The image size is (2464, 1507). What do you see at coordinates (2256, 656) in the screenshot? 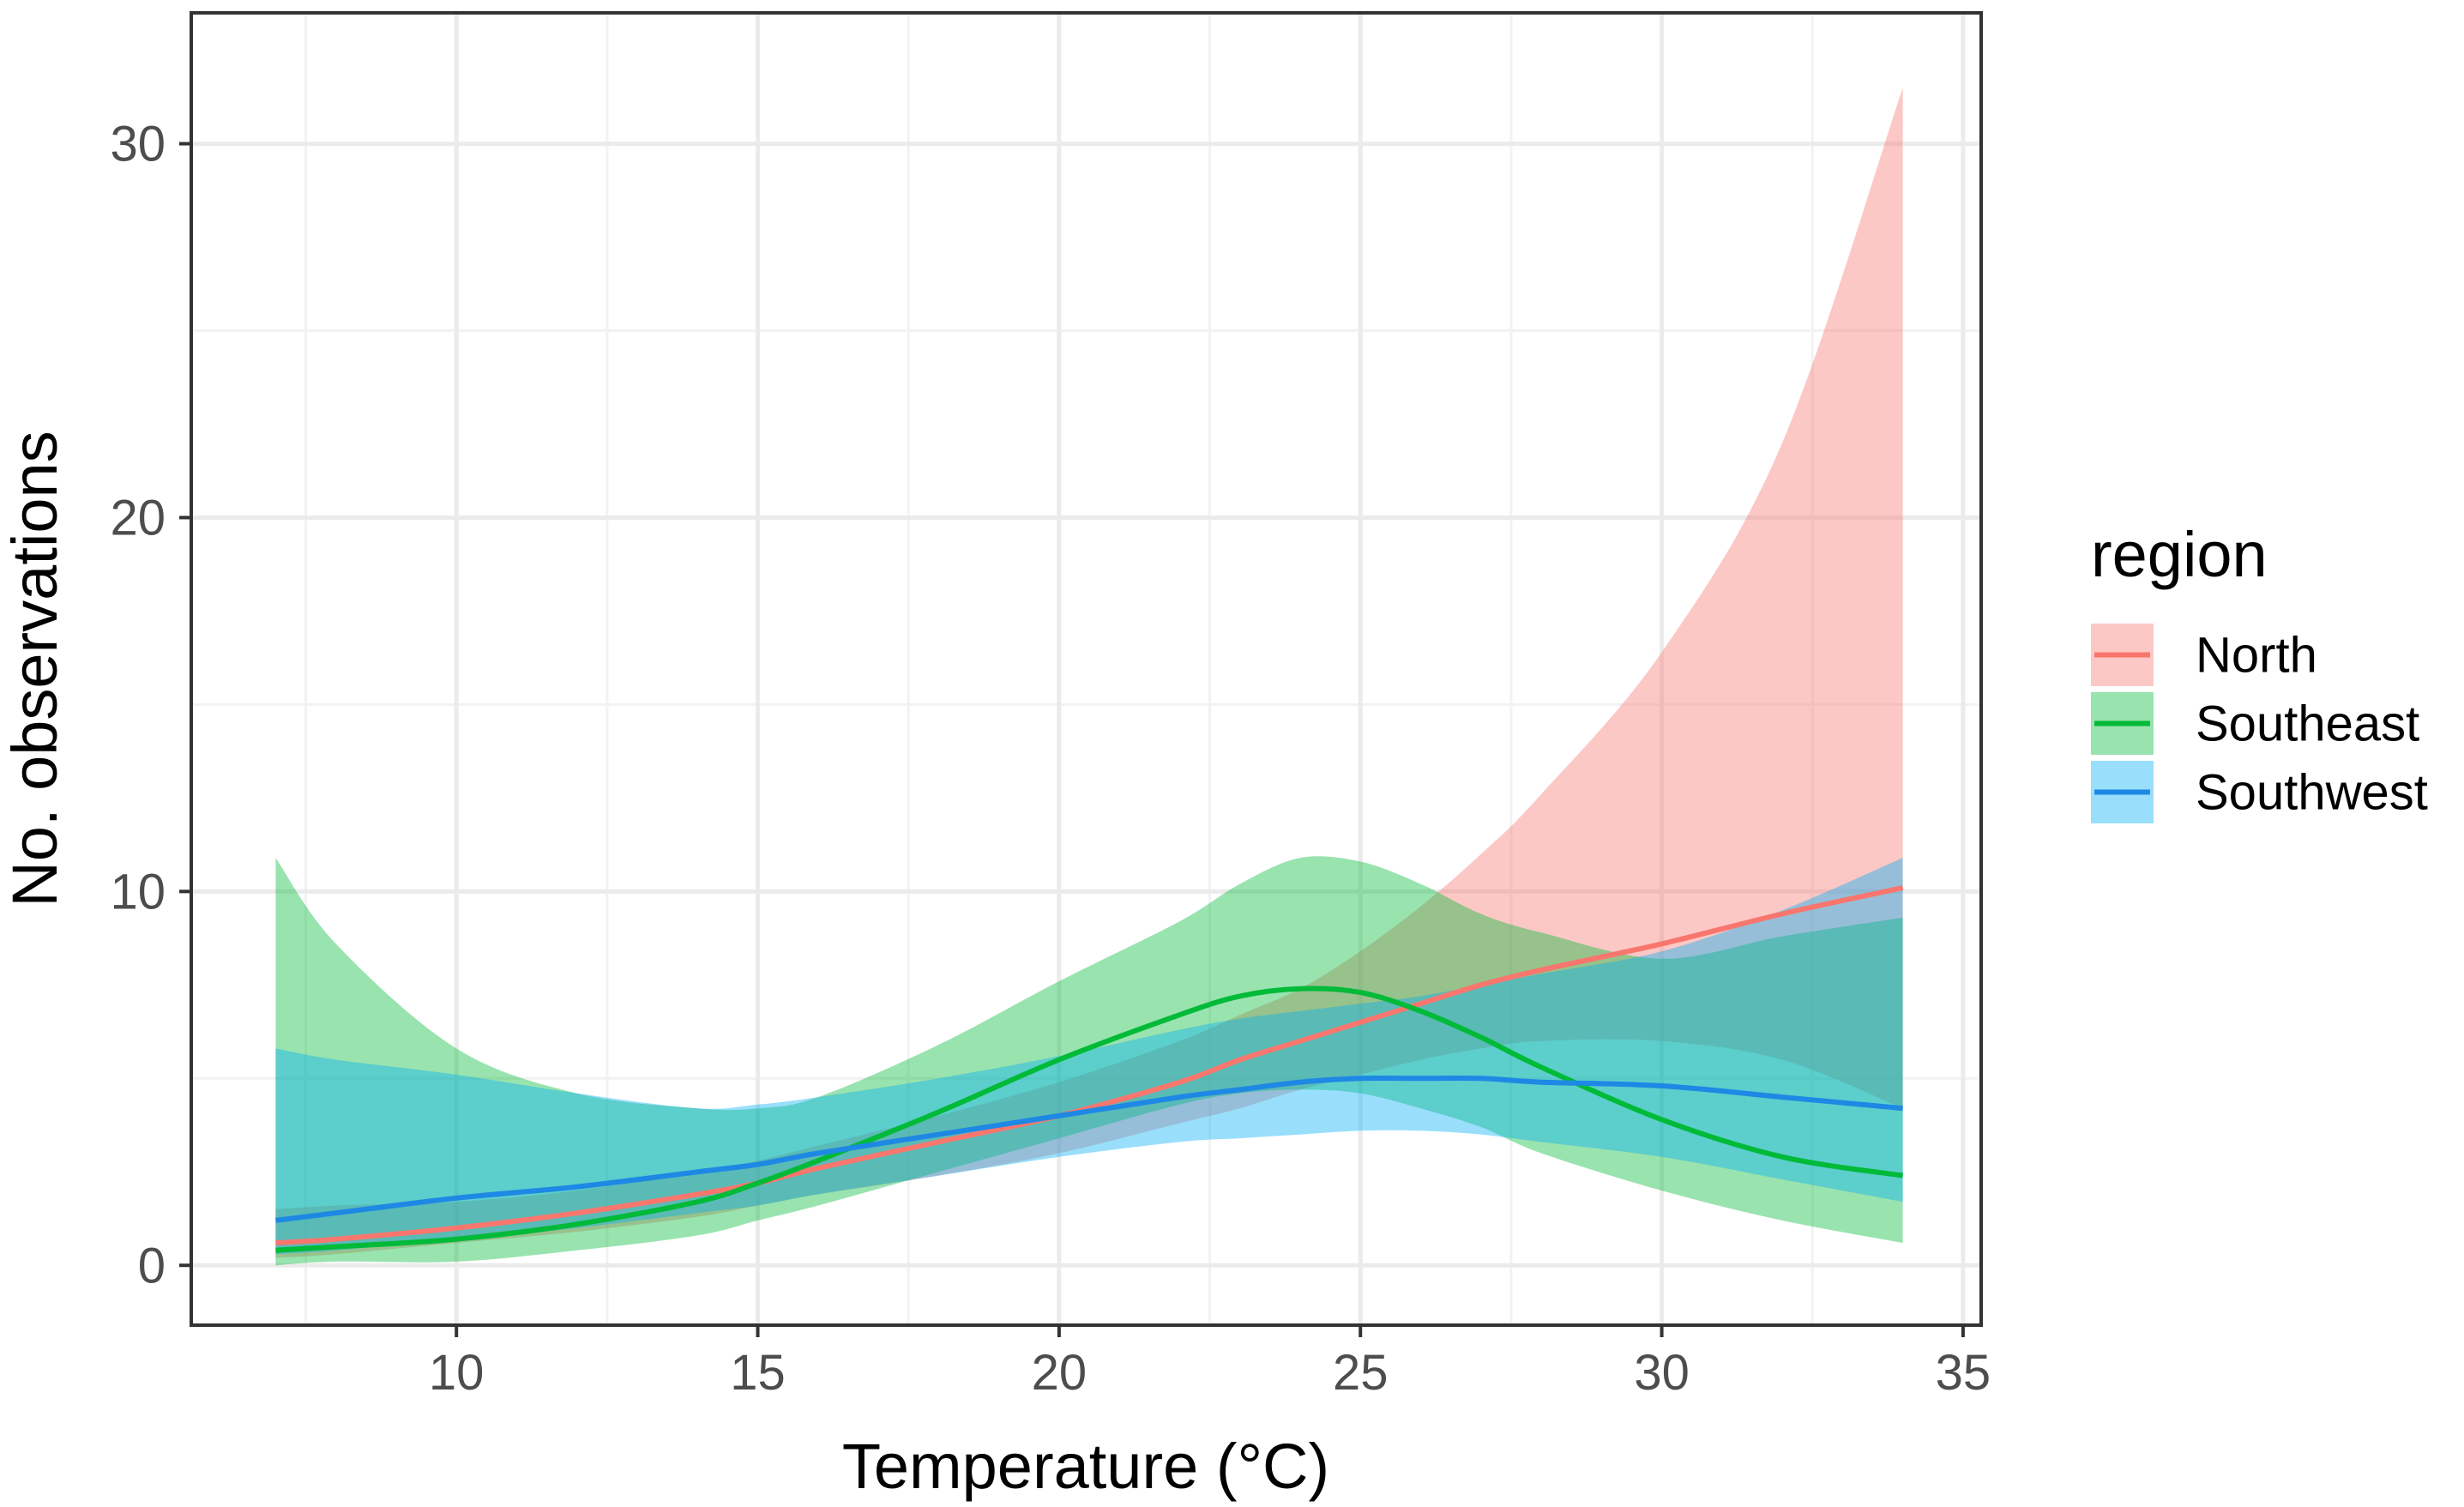
I see `legend-label-north: North` at bounding box center [2256, 656].